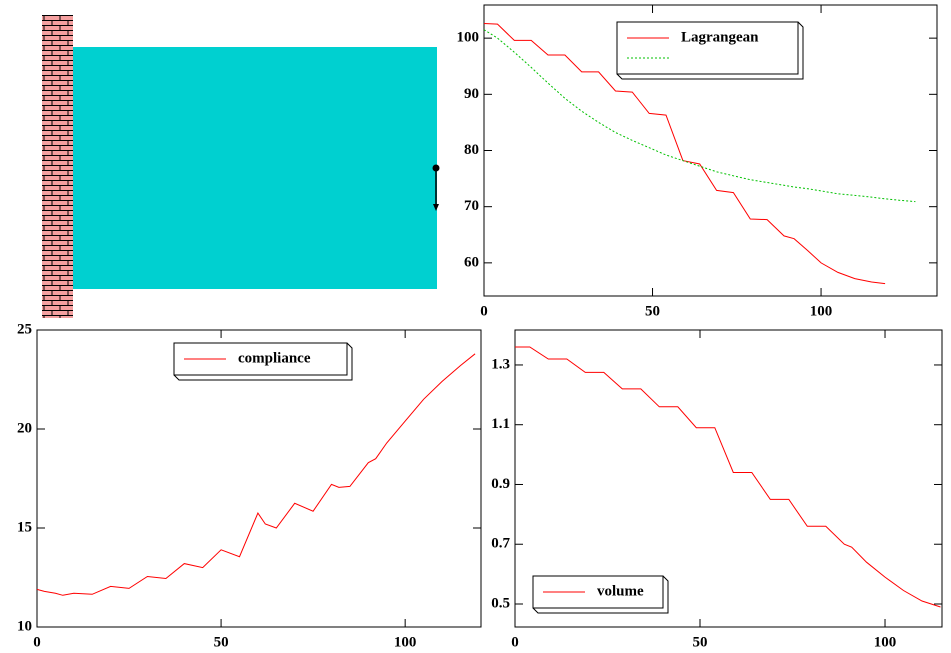  I want to click on y-tick-label: 0.9, so click(500, 484).